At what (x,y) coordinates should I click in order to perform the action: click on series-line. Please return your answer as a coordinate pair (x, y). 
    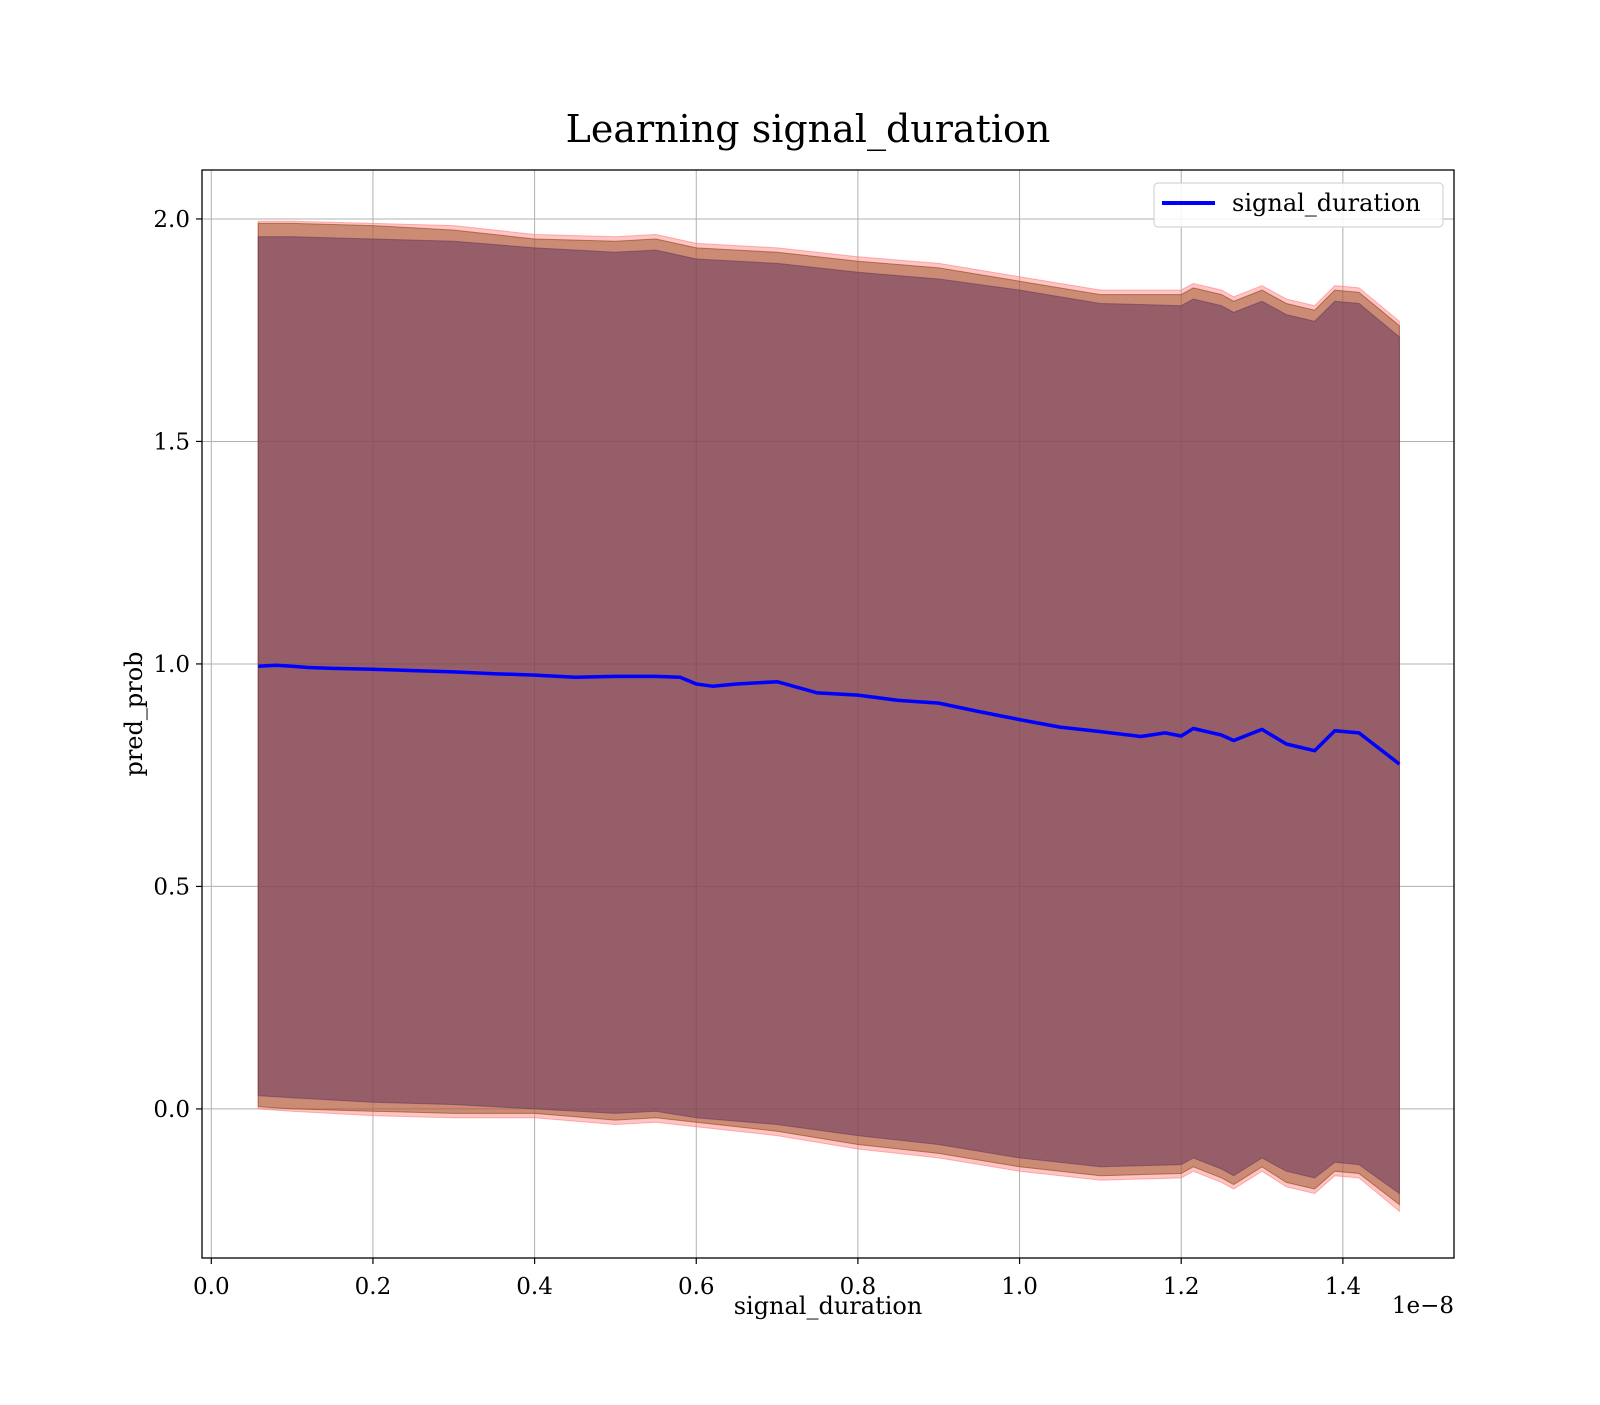
    Looking at the image, I should click on (829, 714).